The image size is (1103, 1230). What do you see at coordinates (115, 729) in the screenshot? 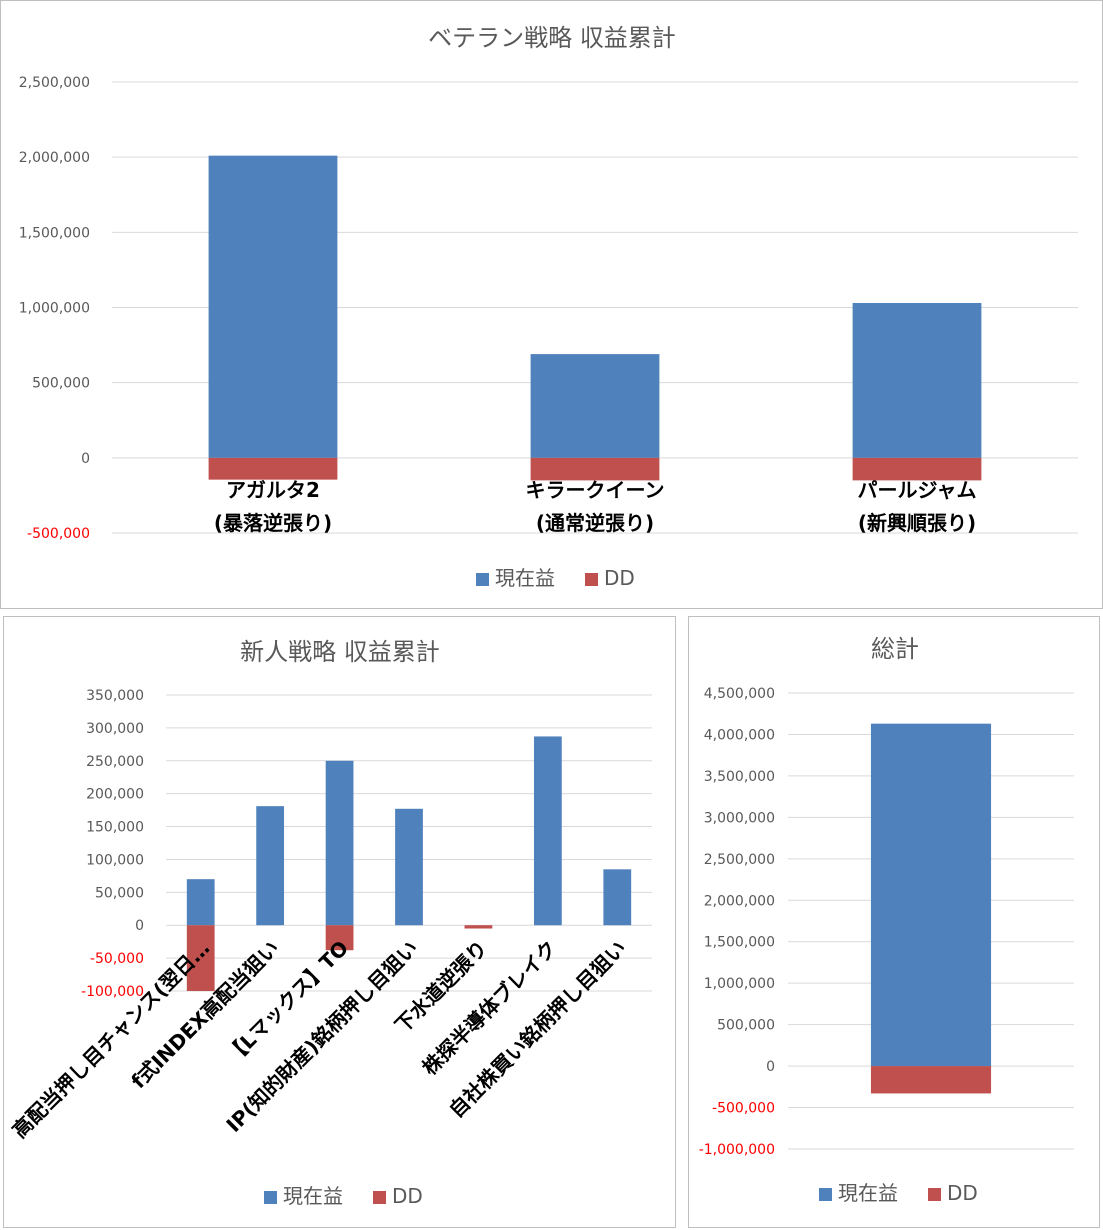
I see `y-tick-label: 300,000` at bounding box center [115, 729].